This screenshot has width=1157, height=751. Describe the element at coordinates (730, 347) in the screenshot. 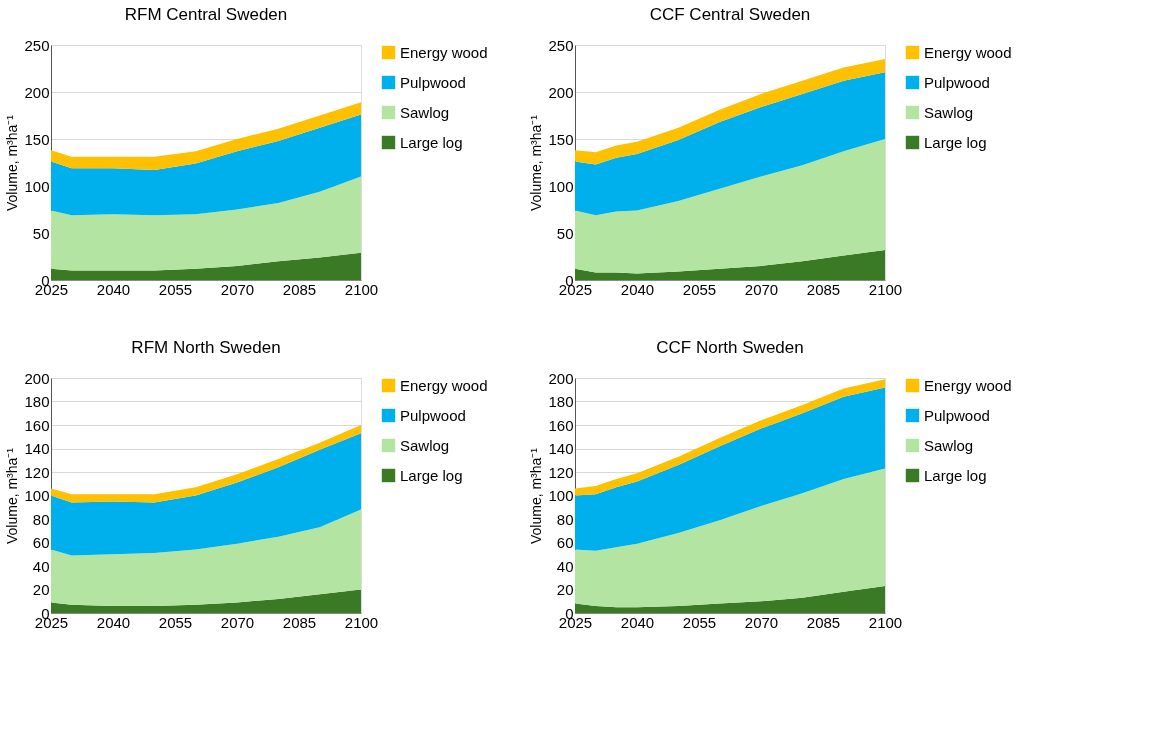

I see `chart-title: CCF North Sweden` at that location.